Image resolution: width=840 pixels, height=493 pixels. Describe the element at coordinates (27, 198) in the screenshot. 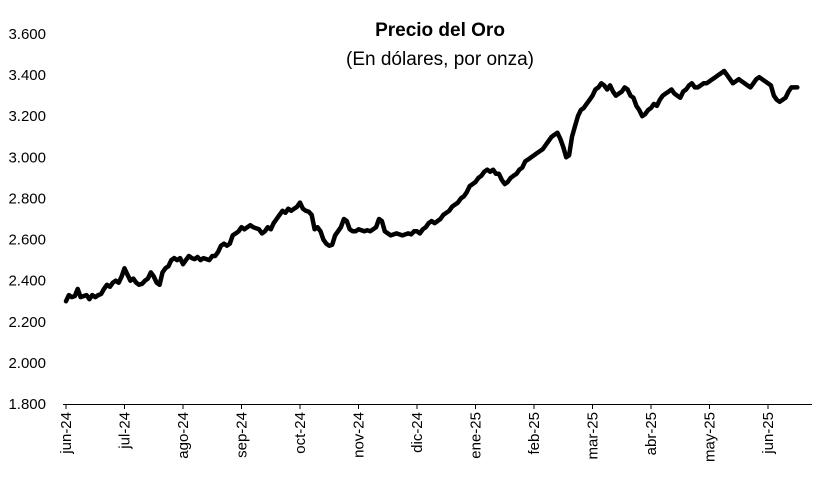

I see `y-tick-label: 2.800` at that location.